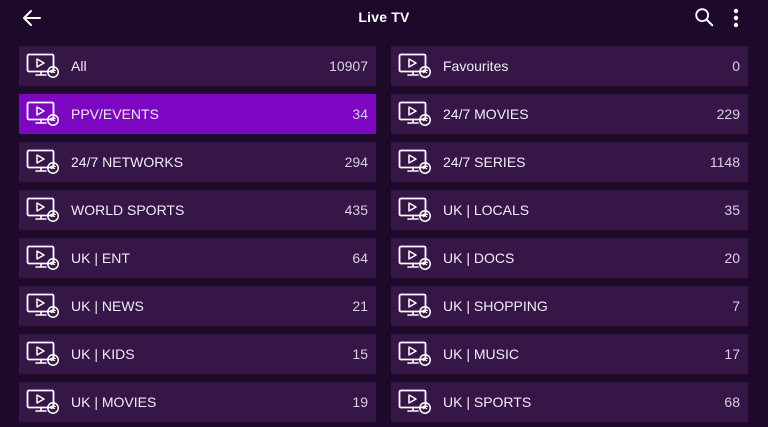 Image resolution: width=768 pixels, height=427 pixels. What do you see at coordinates (114, 402) in the screenshot?
I see `category-name: UK | MOVIES` at bounding box center [114, 402].